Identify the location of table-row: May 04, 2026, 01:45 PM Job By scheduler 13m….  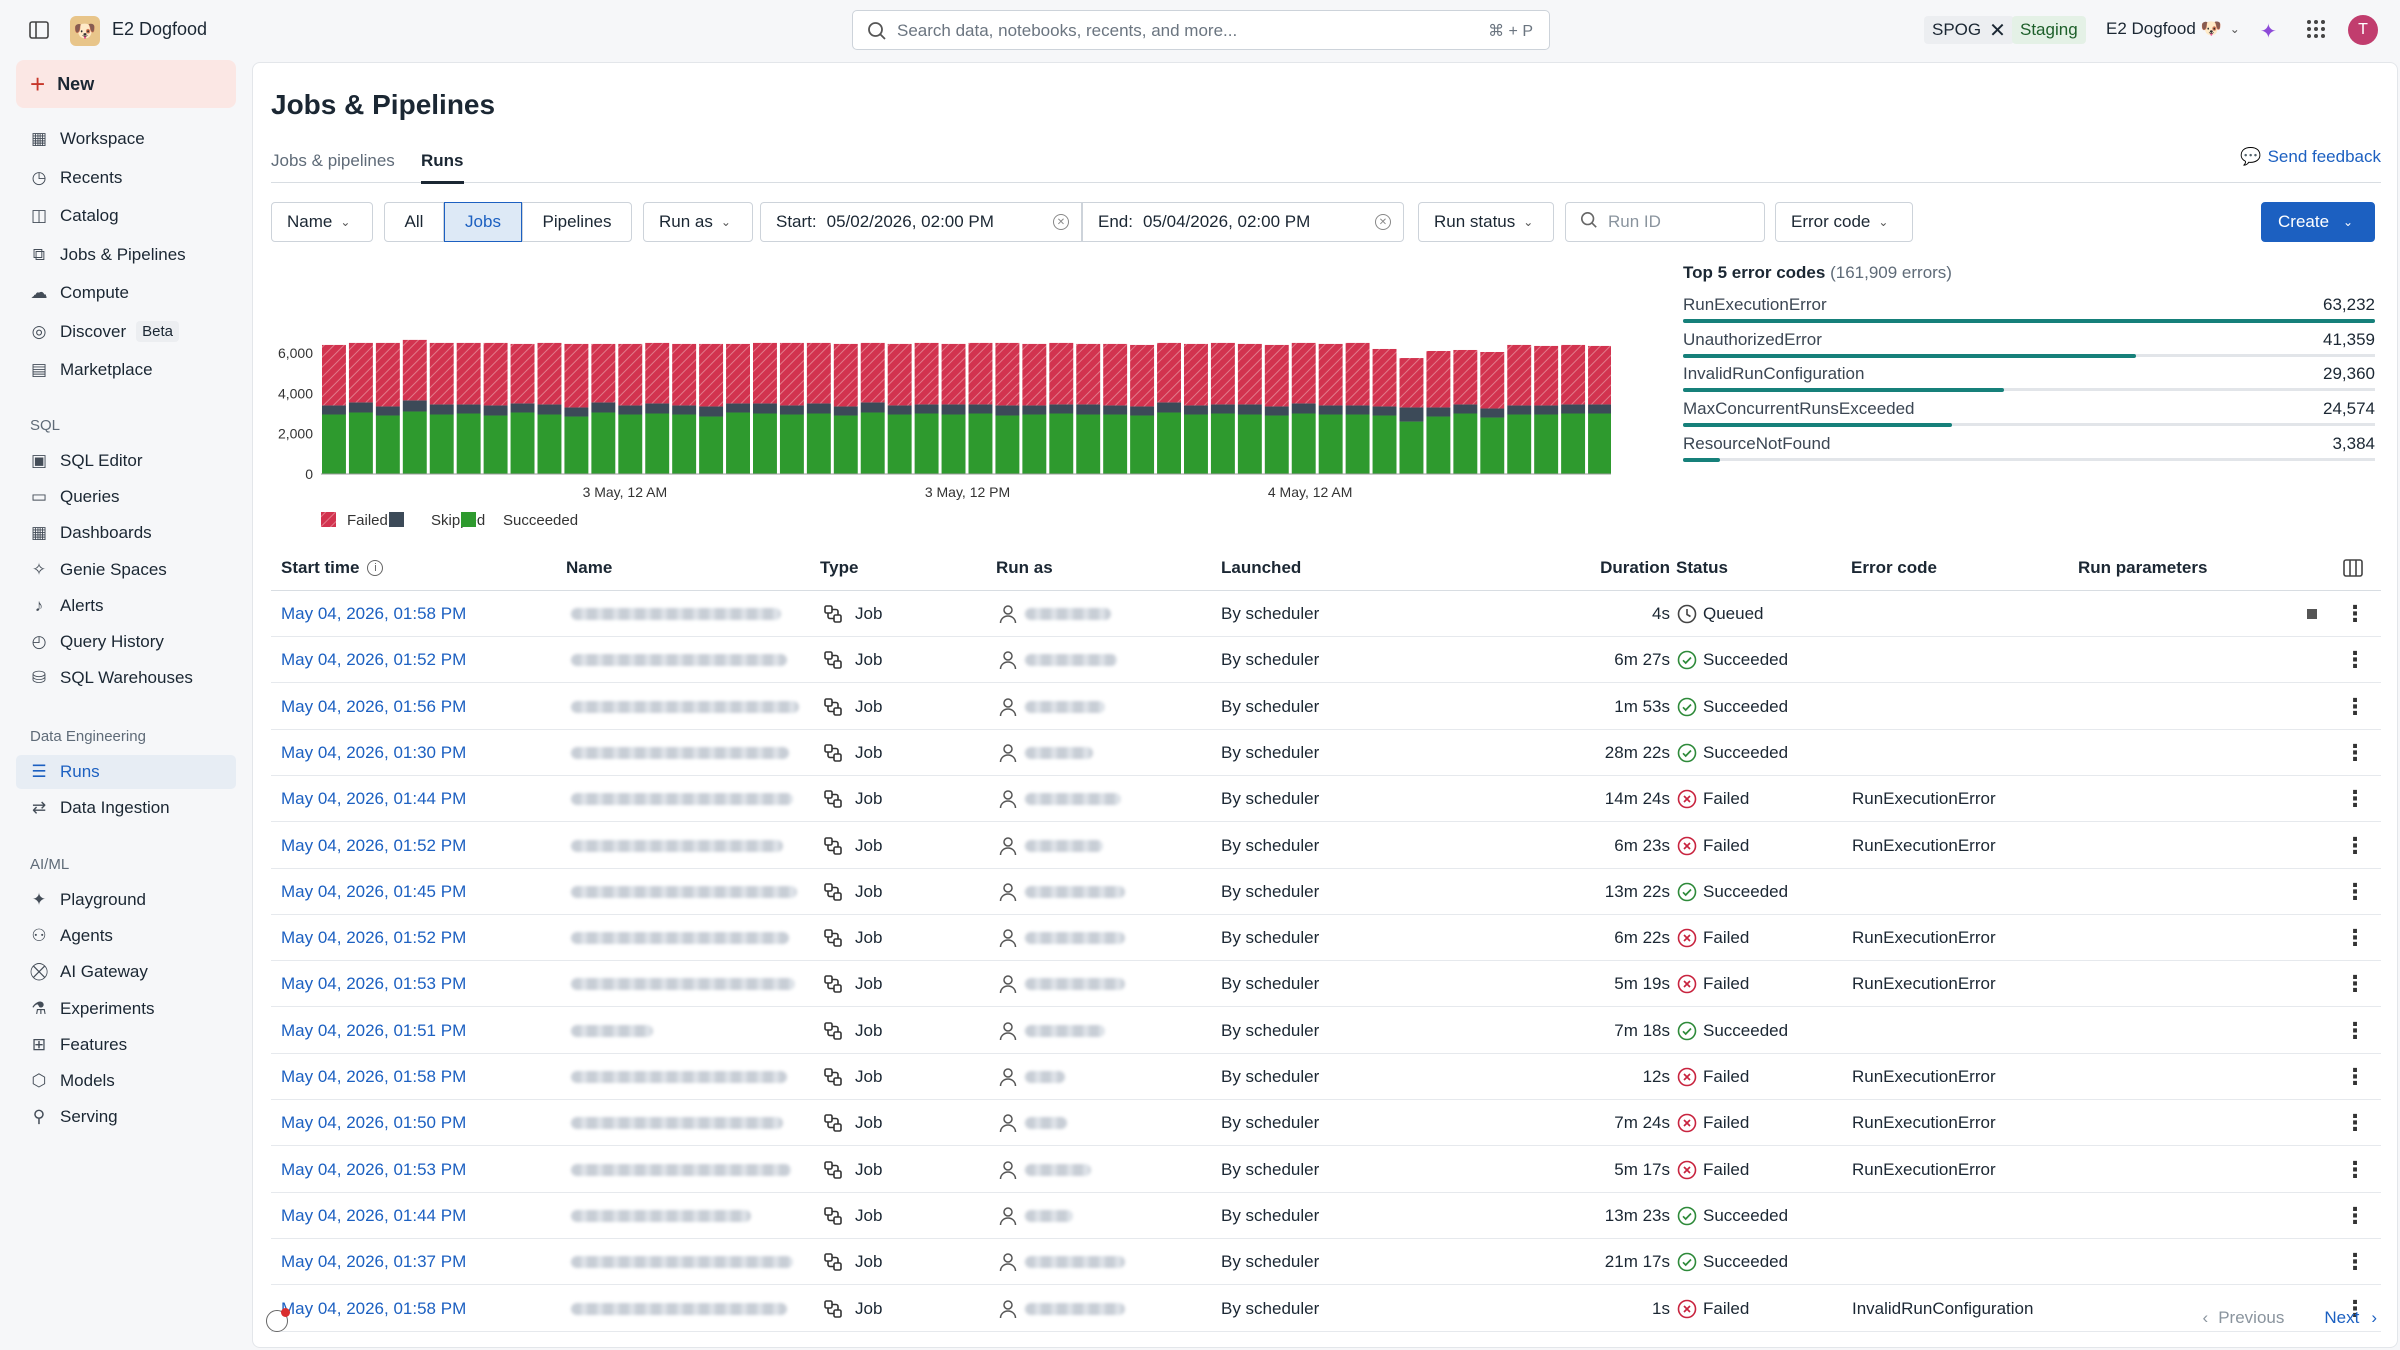
(1326, 892).